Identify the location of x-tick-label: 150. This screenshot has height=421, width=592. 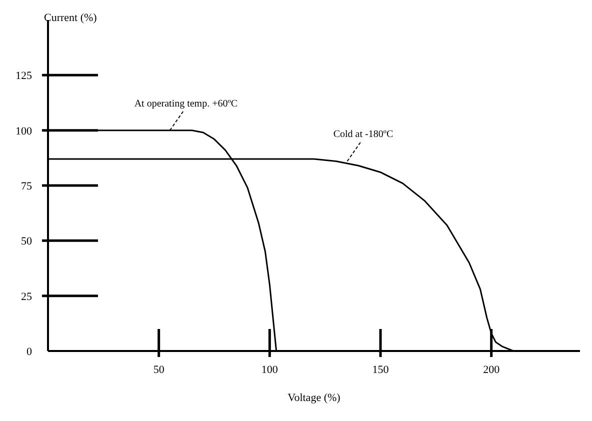
(381, 370).